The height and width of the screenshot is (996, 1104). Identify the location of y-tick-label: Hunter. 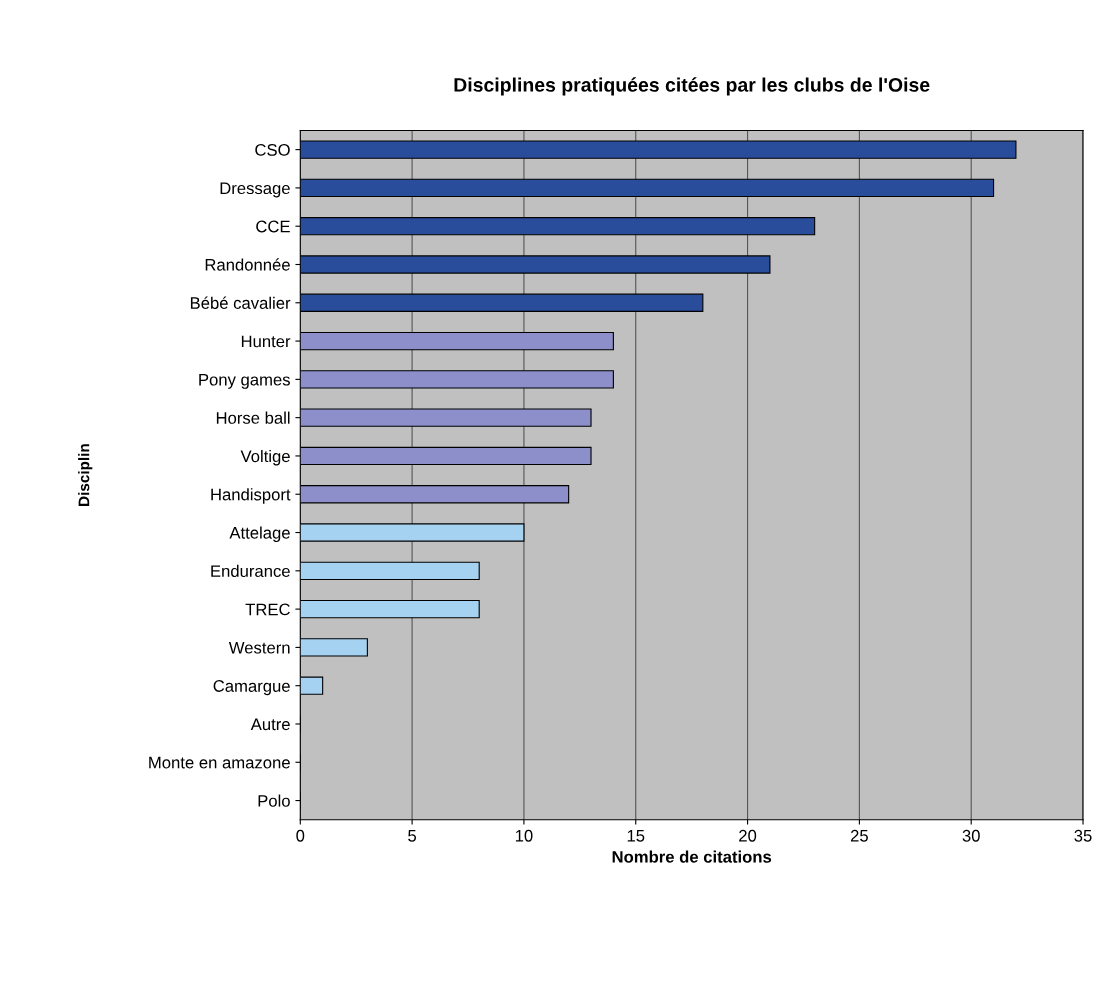
(266, 341).